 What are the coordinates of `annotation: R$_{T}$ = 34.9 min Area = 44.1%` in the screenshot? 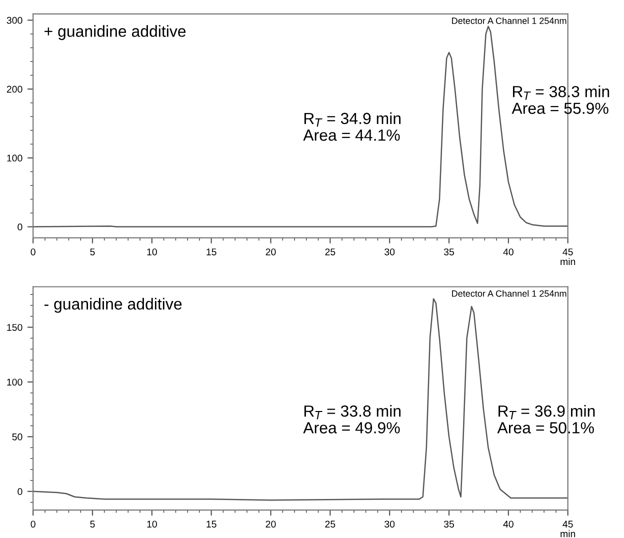 It's located at (352, 126).